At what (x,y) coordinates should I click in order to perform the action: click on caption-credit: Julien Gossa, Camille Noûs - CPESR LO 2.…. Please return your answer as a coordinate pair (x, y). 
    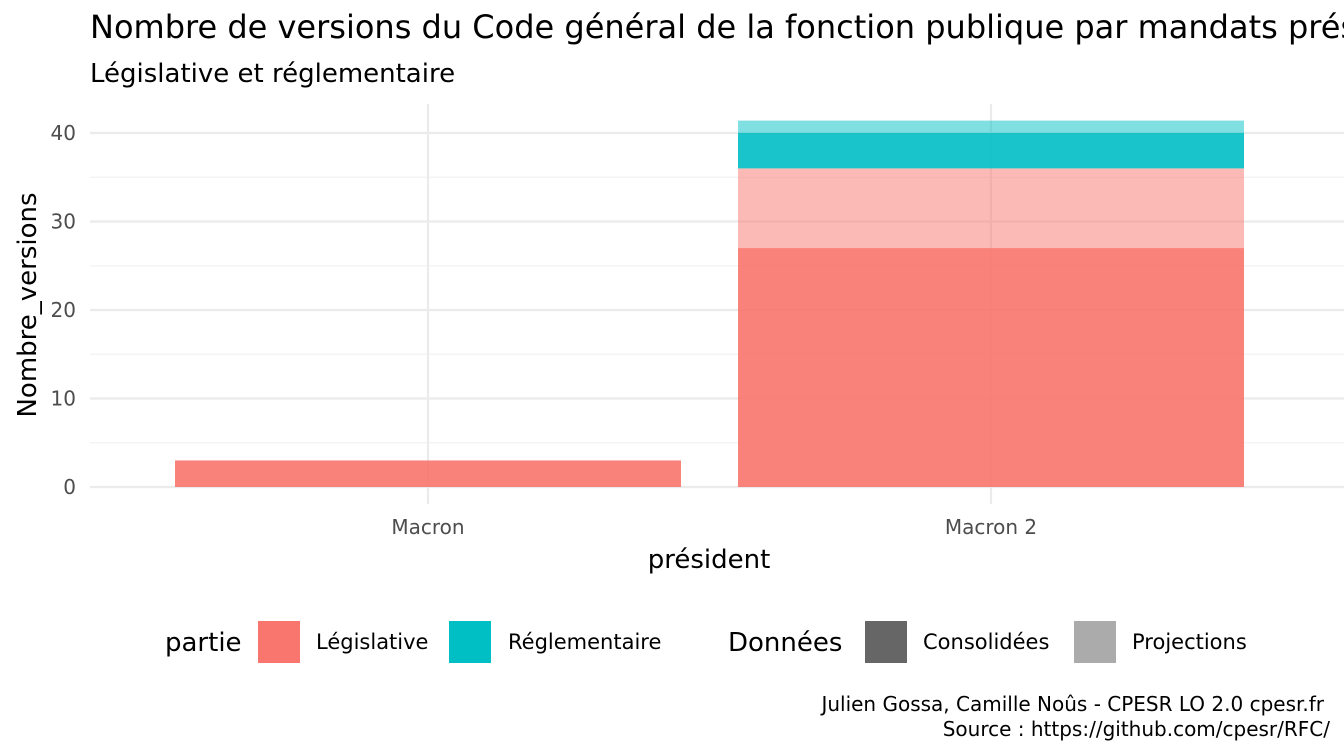
    Looking at the image, I should click on (1071, 704).